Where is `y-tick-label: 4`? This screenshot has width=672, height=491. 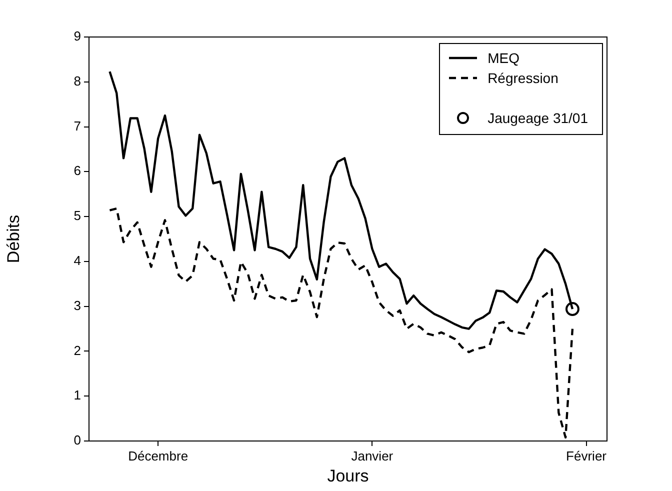
y-tick-label: 4 is located at coordinates (77, 260).